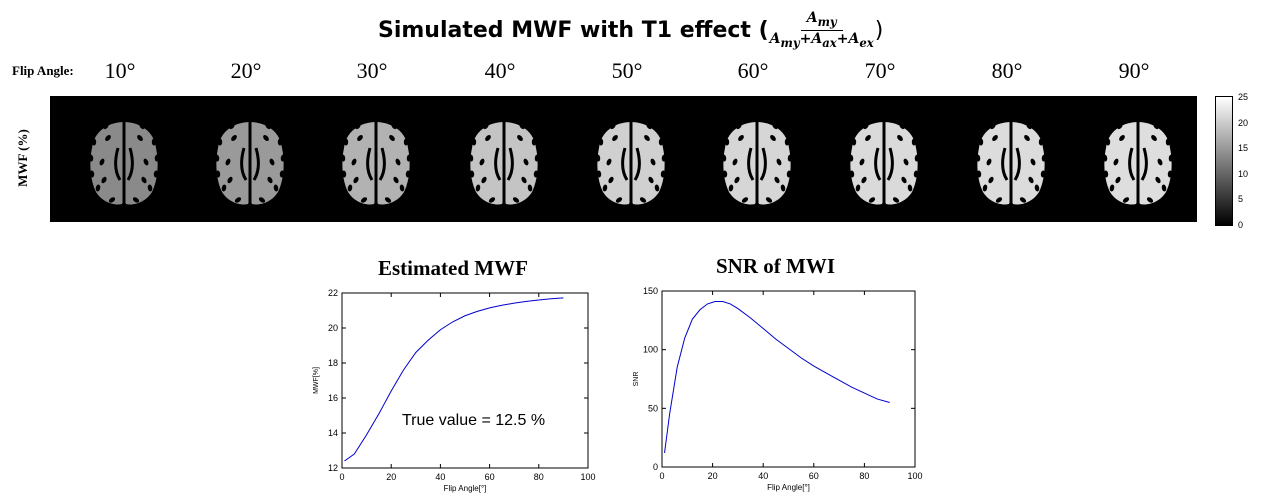  Describe the element at coordinates (1243, 148) in the screenshot. I see `colorbar-tick: 15` at that location.